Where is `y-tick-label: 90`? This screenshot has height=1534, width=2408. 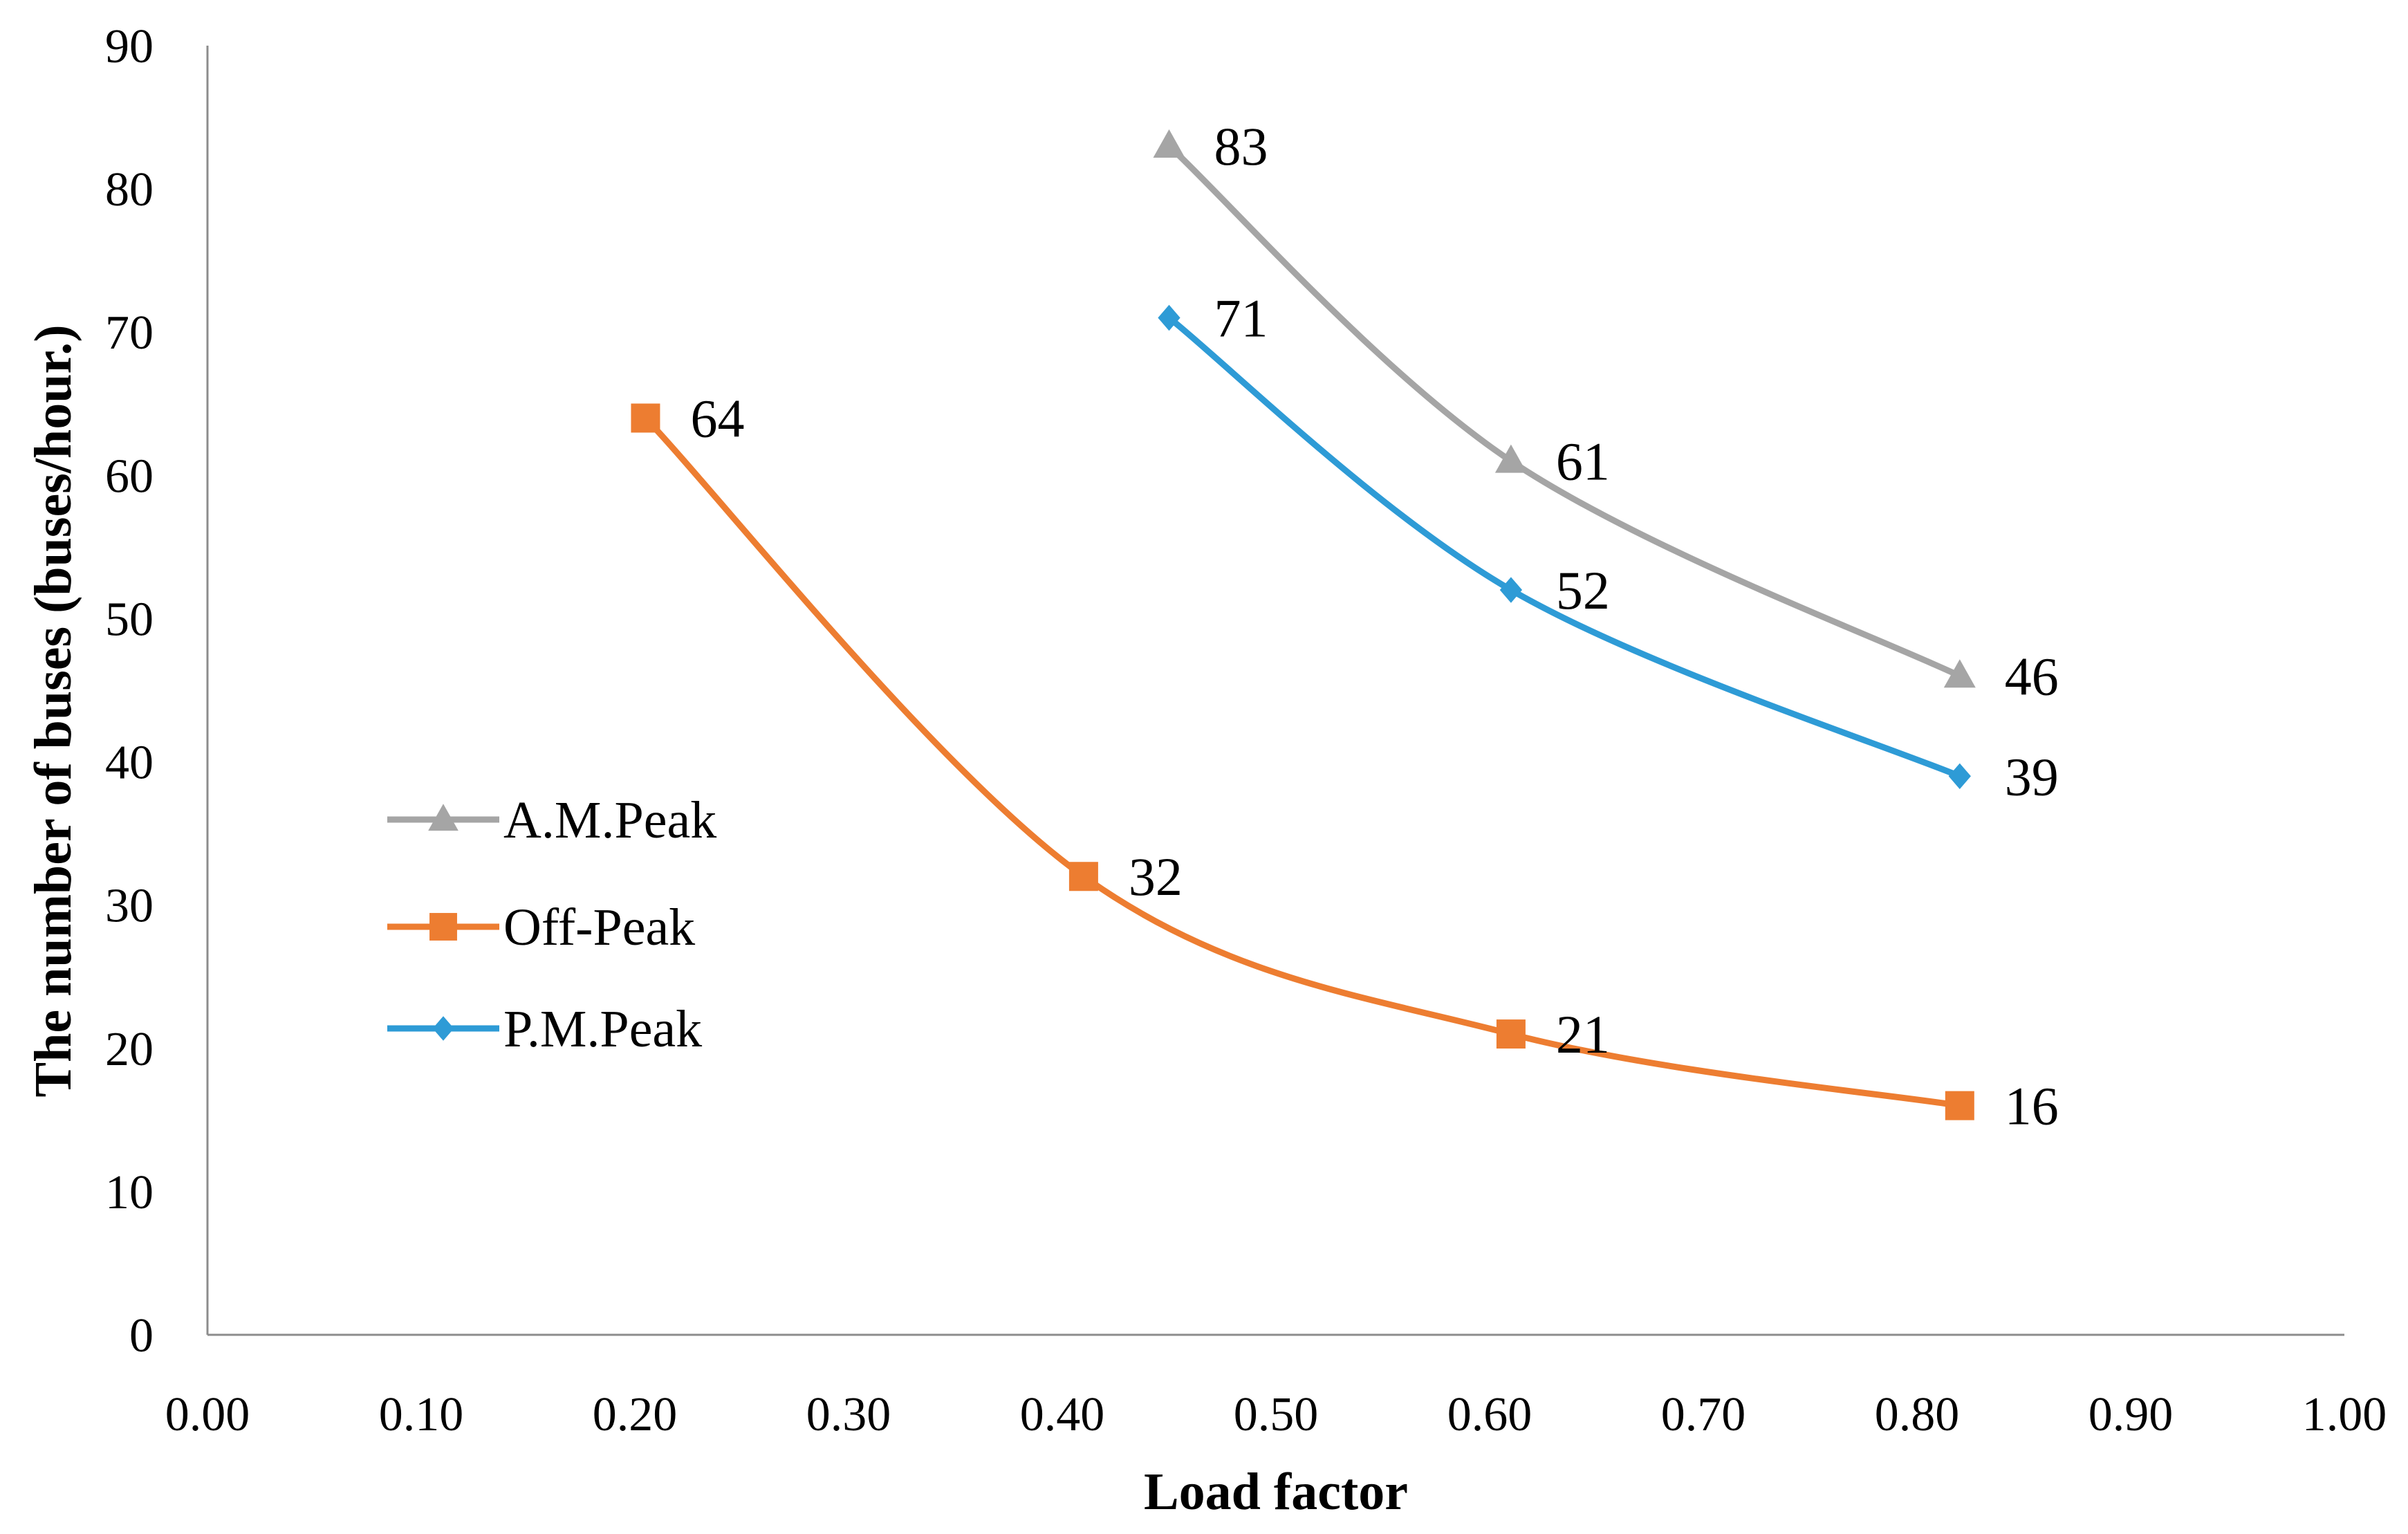 y-tick-label: 90 is located at coordinates (129, 46).